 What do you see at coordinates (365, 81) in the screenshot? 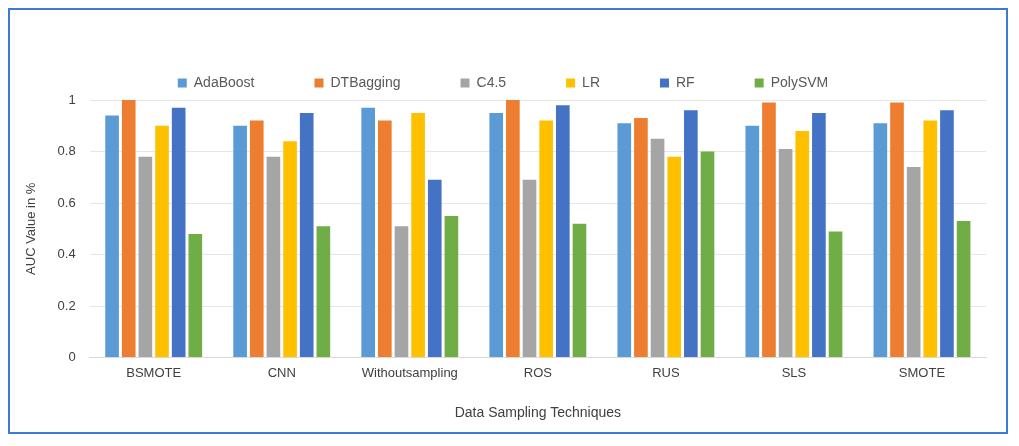
I see `legend-label: DTBagging` at bounding box center [365, 81].